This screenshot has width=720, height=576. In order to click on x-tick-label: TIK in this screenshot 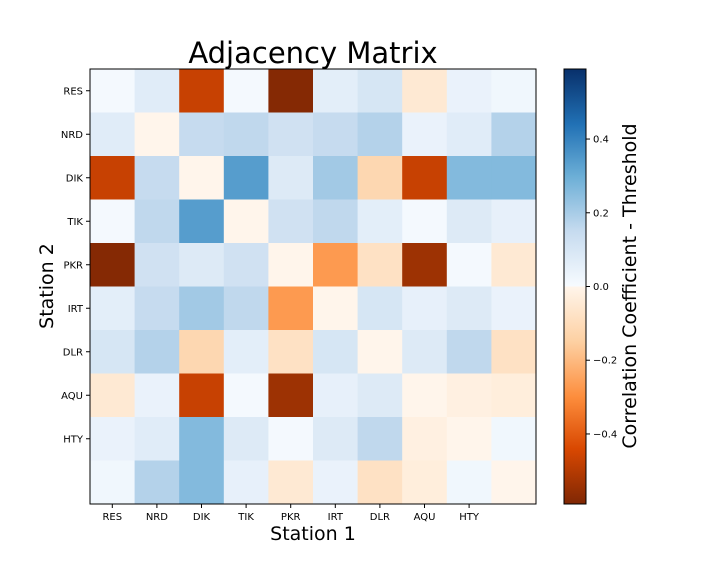, I will do `click(245, 517)`.